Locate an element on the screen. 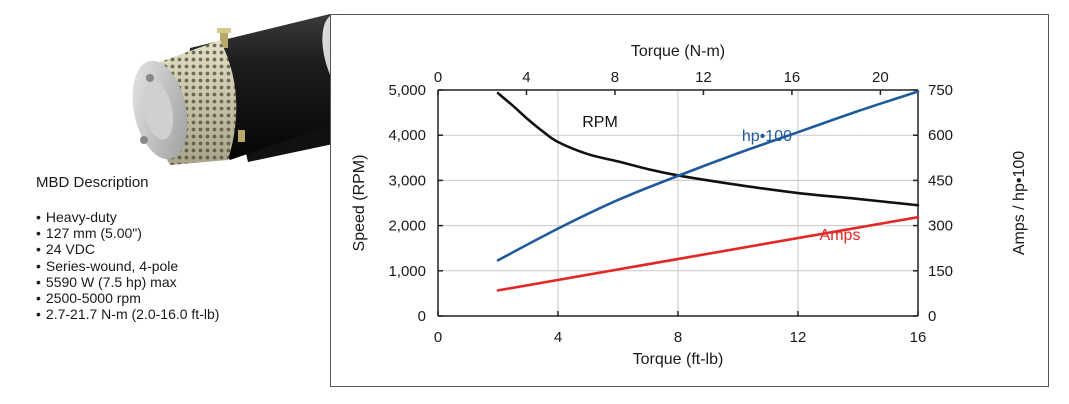 This screenshot has height=404, width=1069. x2-tick-label: 12 is located at coordinates (703, 77).